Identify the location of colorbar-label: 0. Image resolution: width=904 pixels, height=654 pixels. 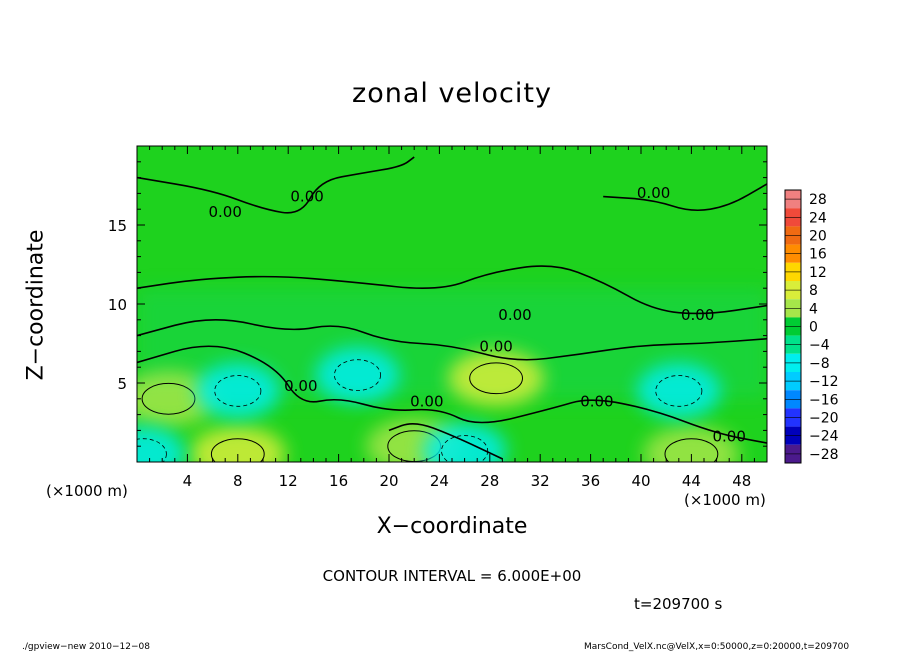
(813, 328).